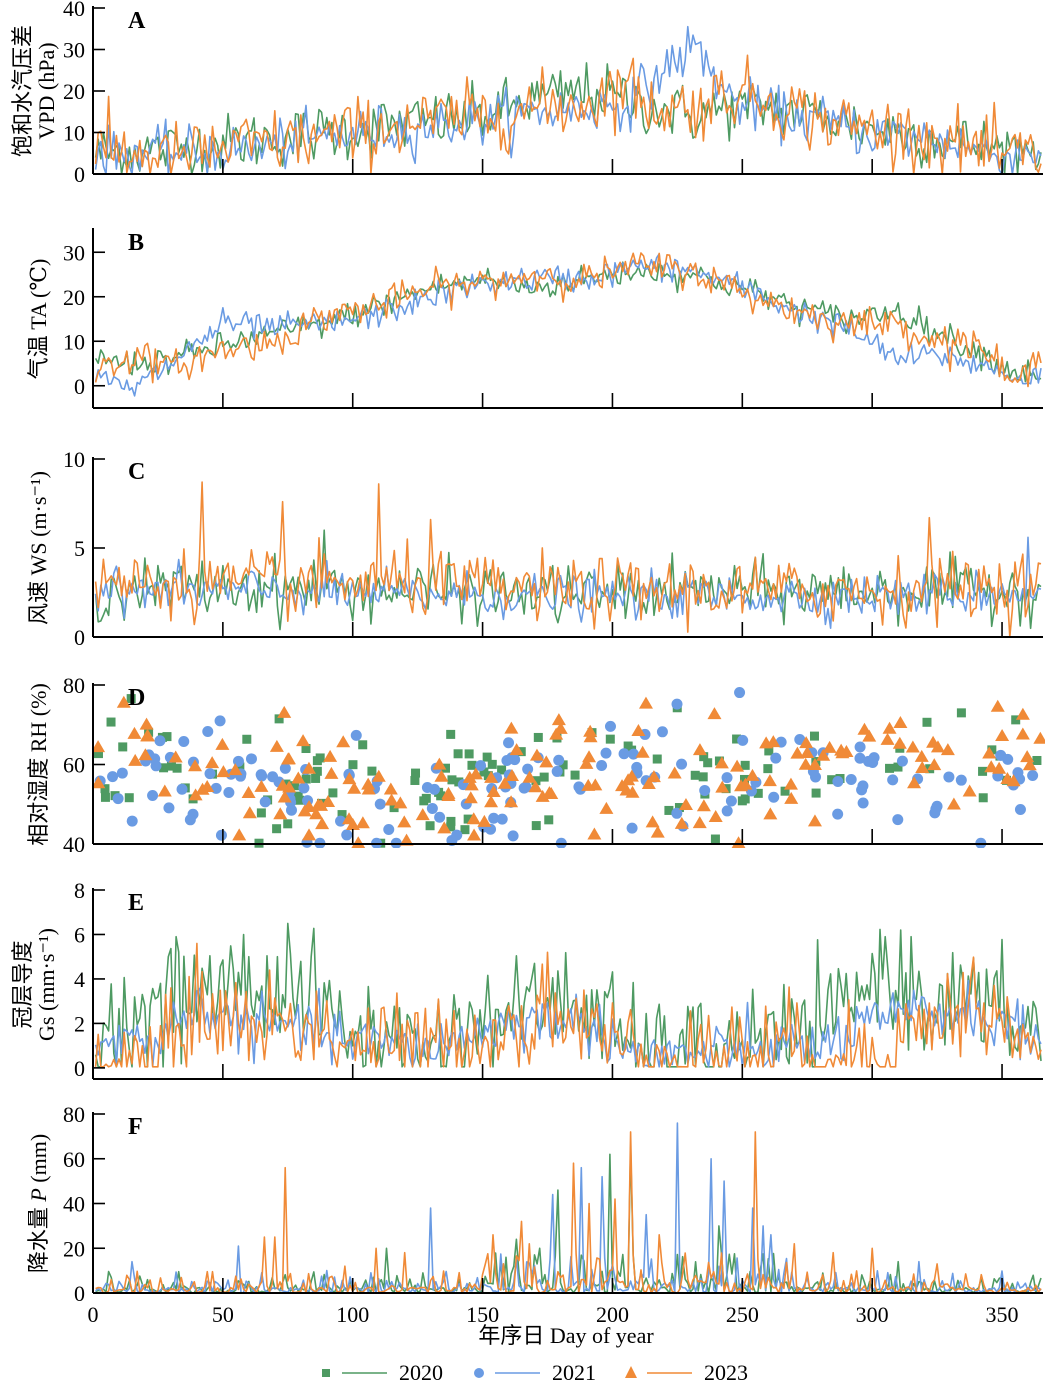  I want to click on series-line-2020, so click(568, 580).